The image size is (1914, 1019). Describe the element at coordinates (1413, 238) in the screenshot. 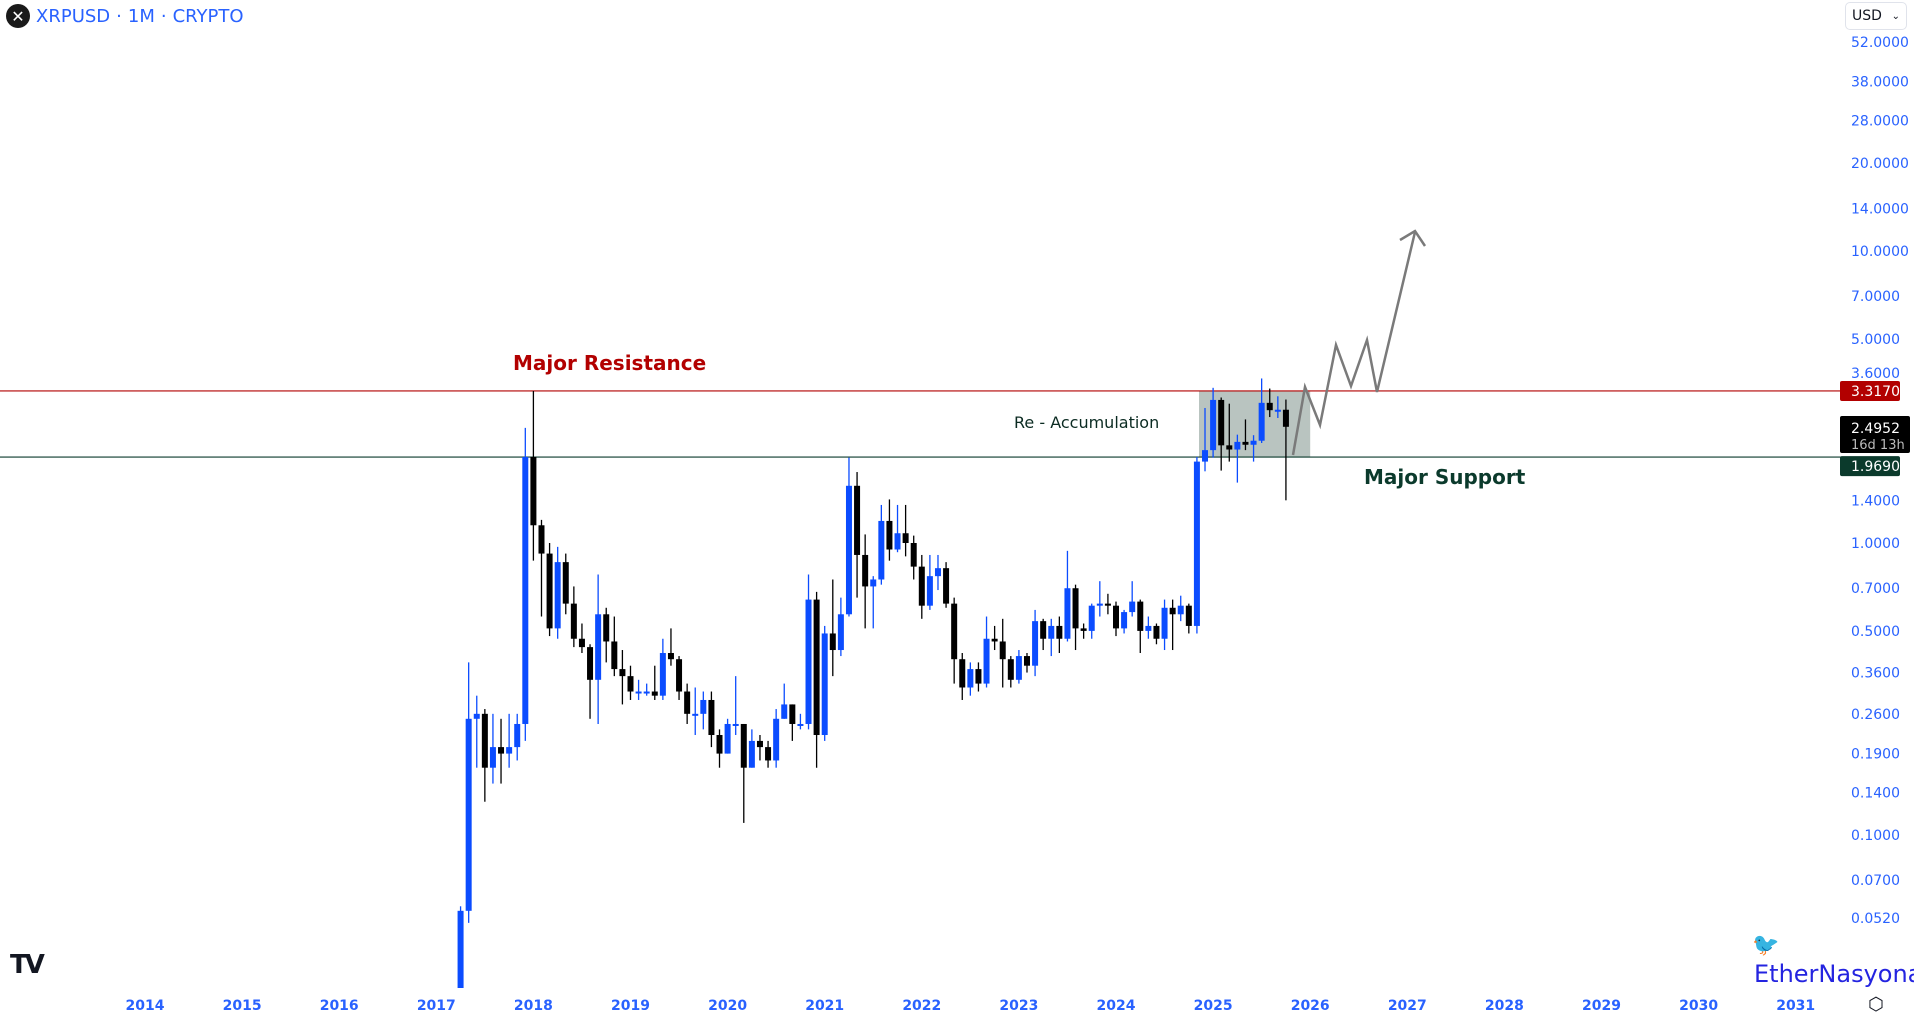

I see `projection-arrowhead` at that location.